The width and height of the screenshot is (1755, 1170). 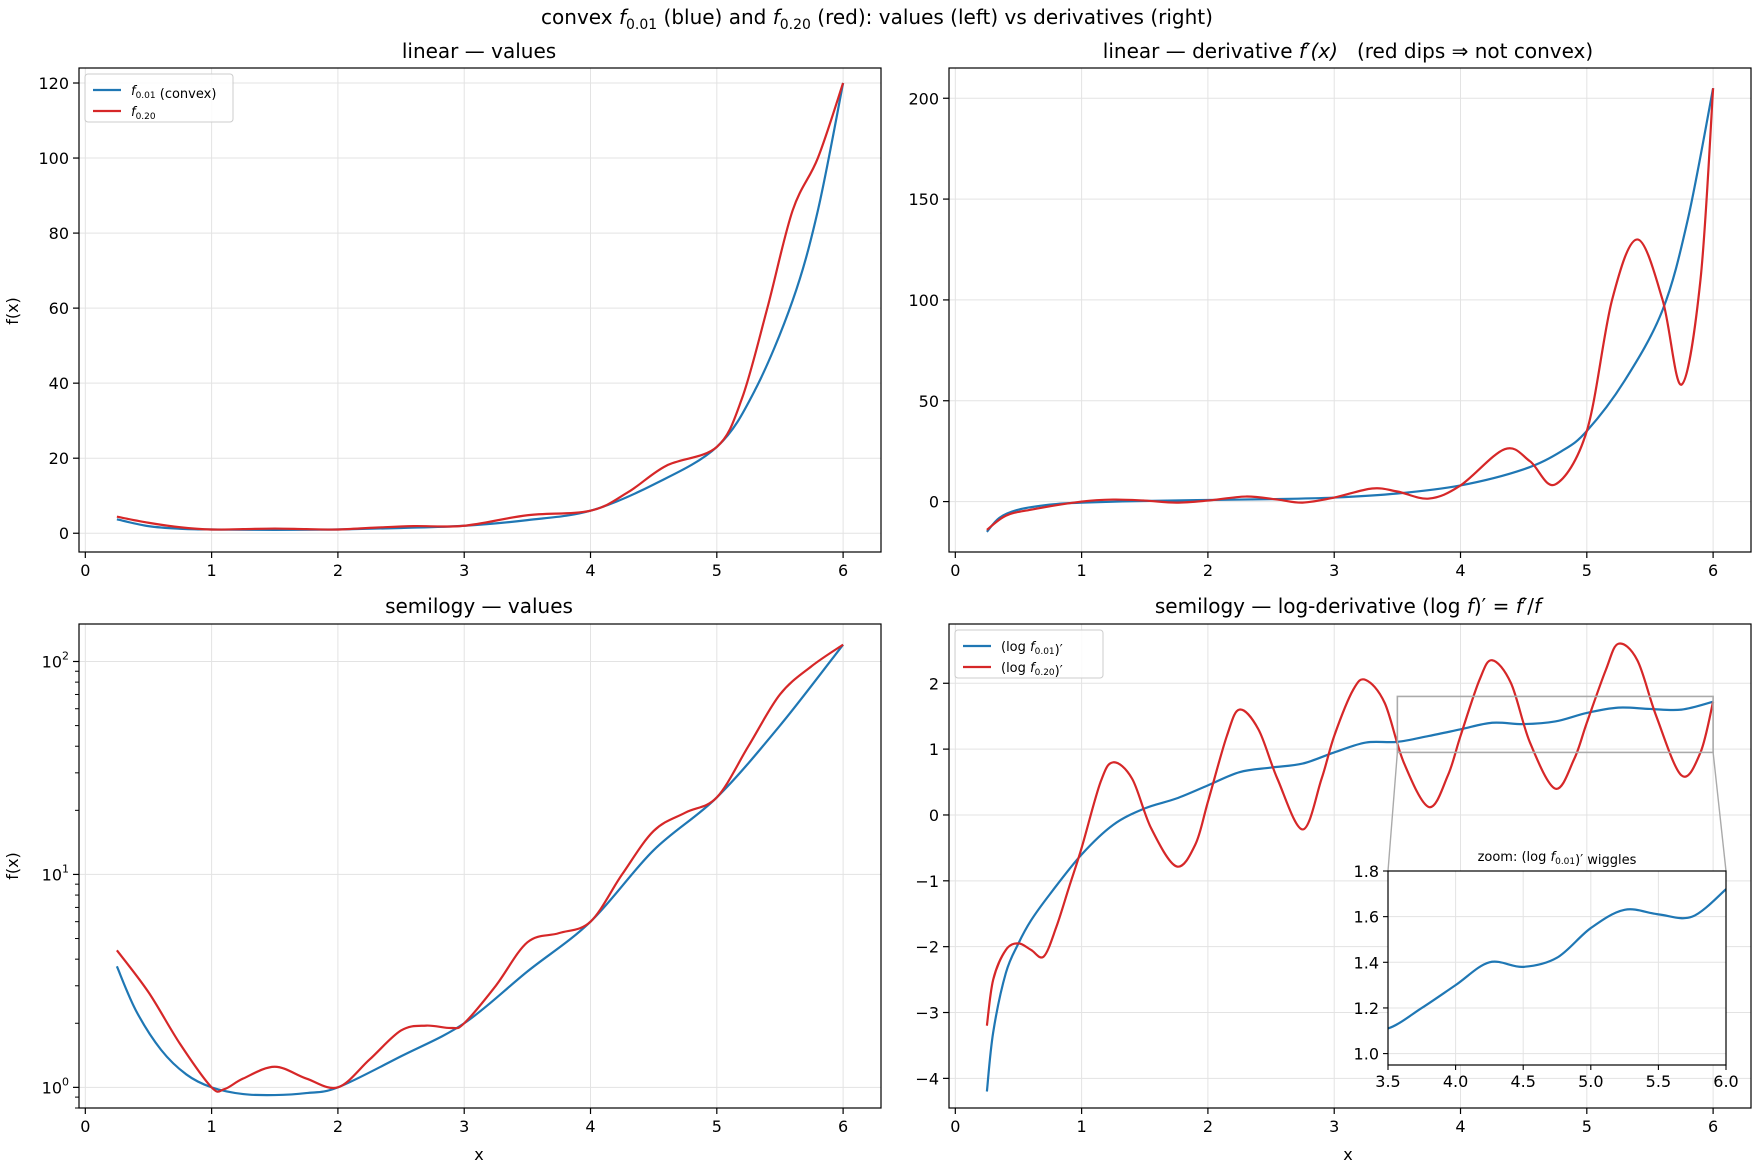 What do you see at coordinates (1719, 812) in the screenshot?
I see `br-zoom-connector-right` at bounding box center [1719, 812].